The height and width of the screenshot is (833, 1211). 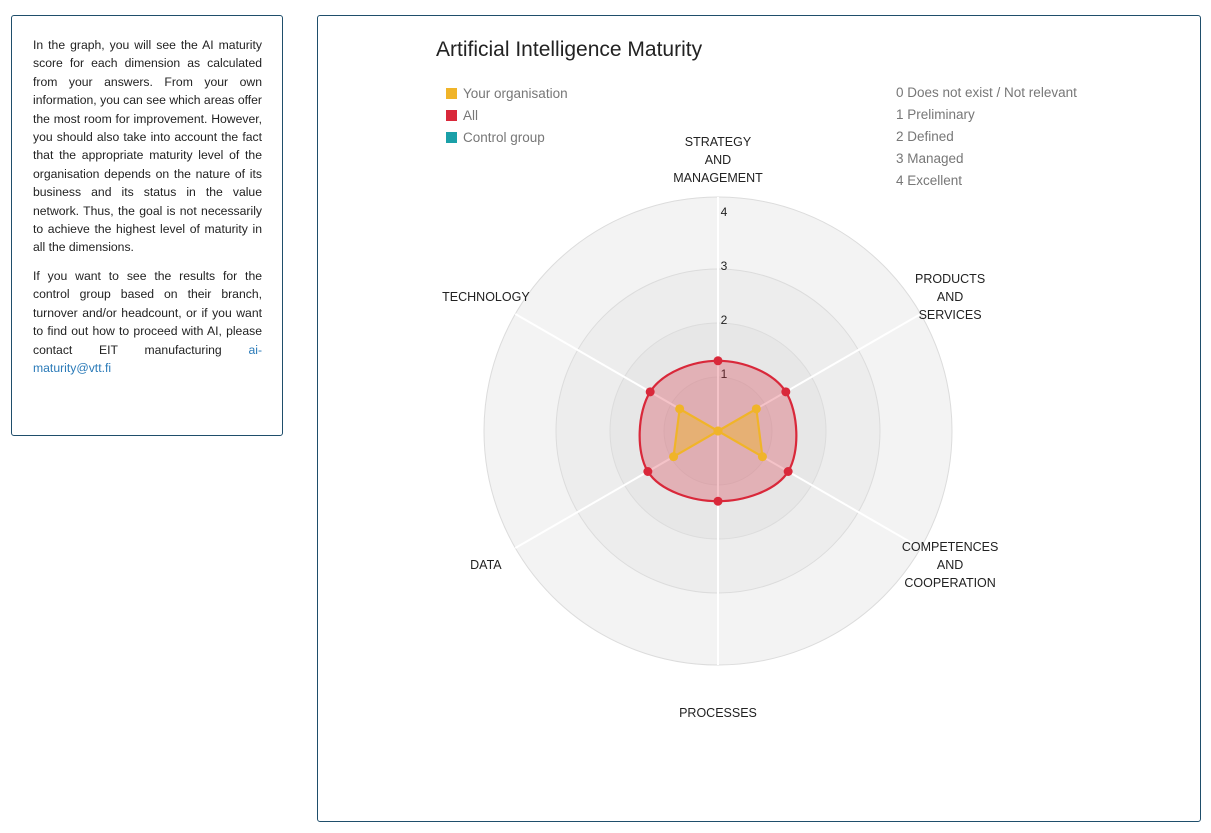 I want to click on legend-item-your-organisation: Your organisation, so click(x=507, y=93).